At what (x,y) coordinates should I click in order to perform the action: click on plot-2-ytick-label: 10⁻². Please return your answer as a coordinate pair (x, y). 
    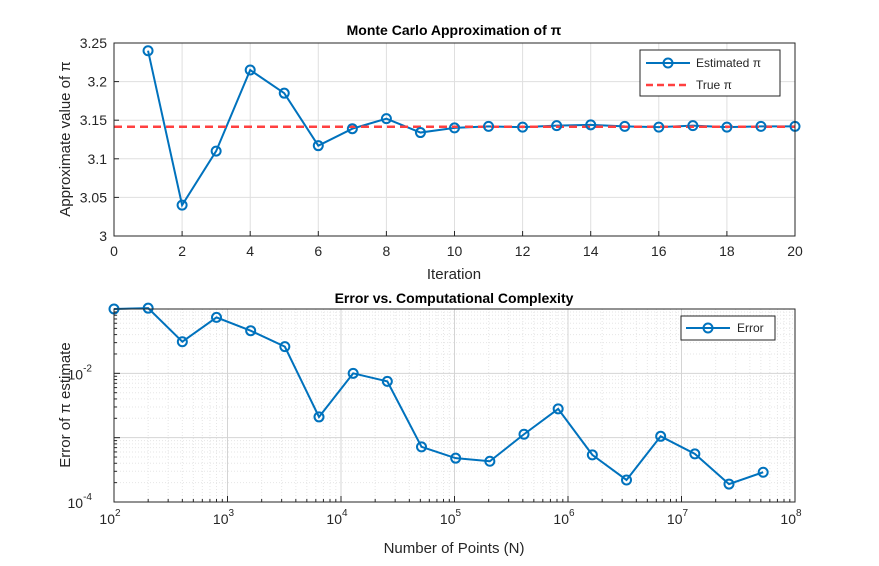
    Looking at the image, I should click on (80, 372).